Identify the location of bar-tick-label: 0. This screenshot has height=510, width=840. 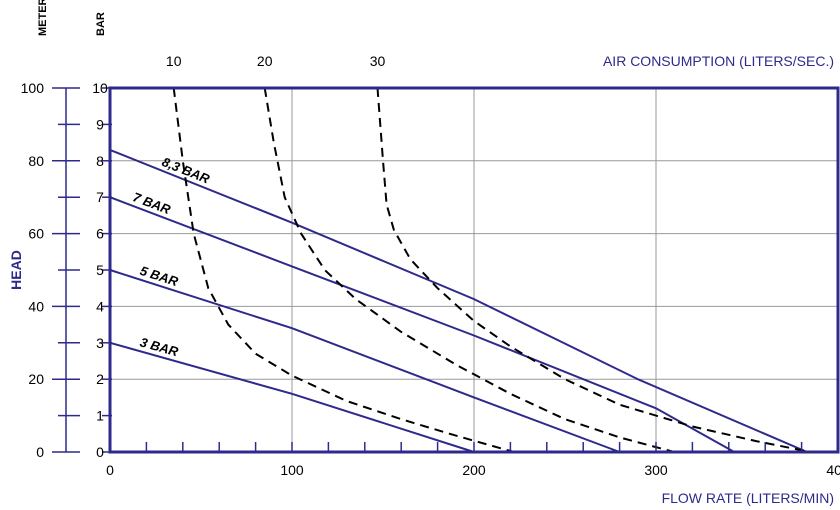
(100, 452).